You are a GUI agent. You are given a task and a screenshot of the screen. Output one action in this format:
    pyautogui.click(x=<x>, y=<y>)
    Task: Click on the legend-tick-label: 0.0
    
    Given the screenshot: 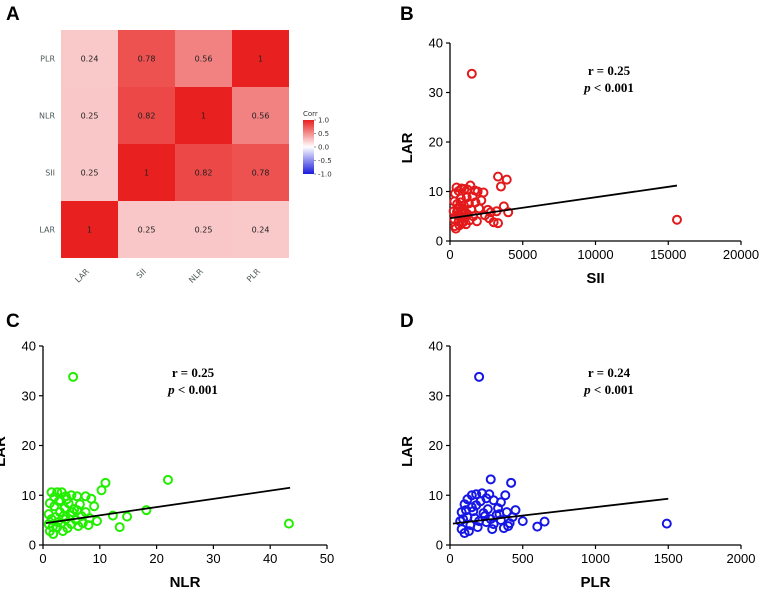 What is the action you would take?
    pyautogui.click(x=323, y=148)
    